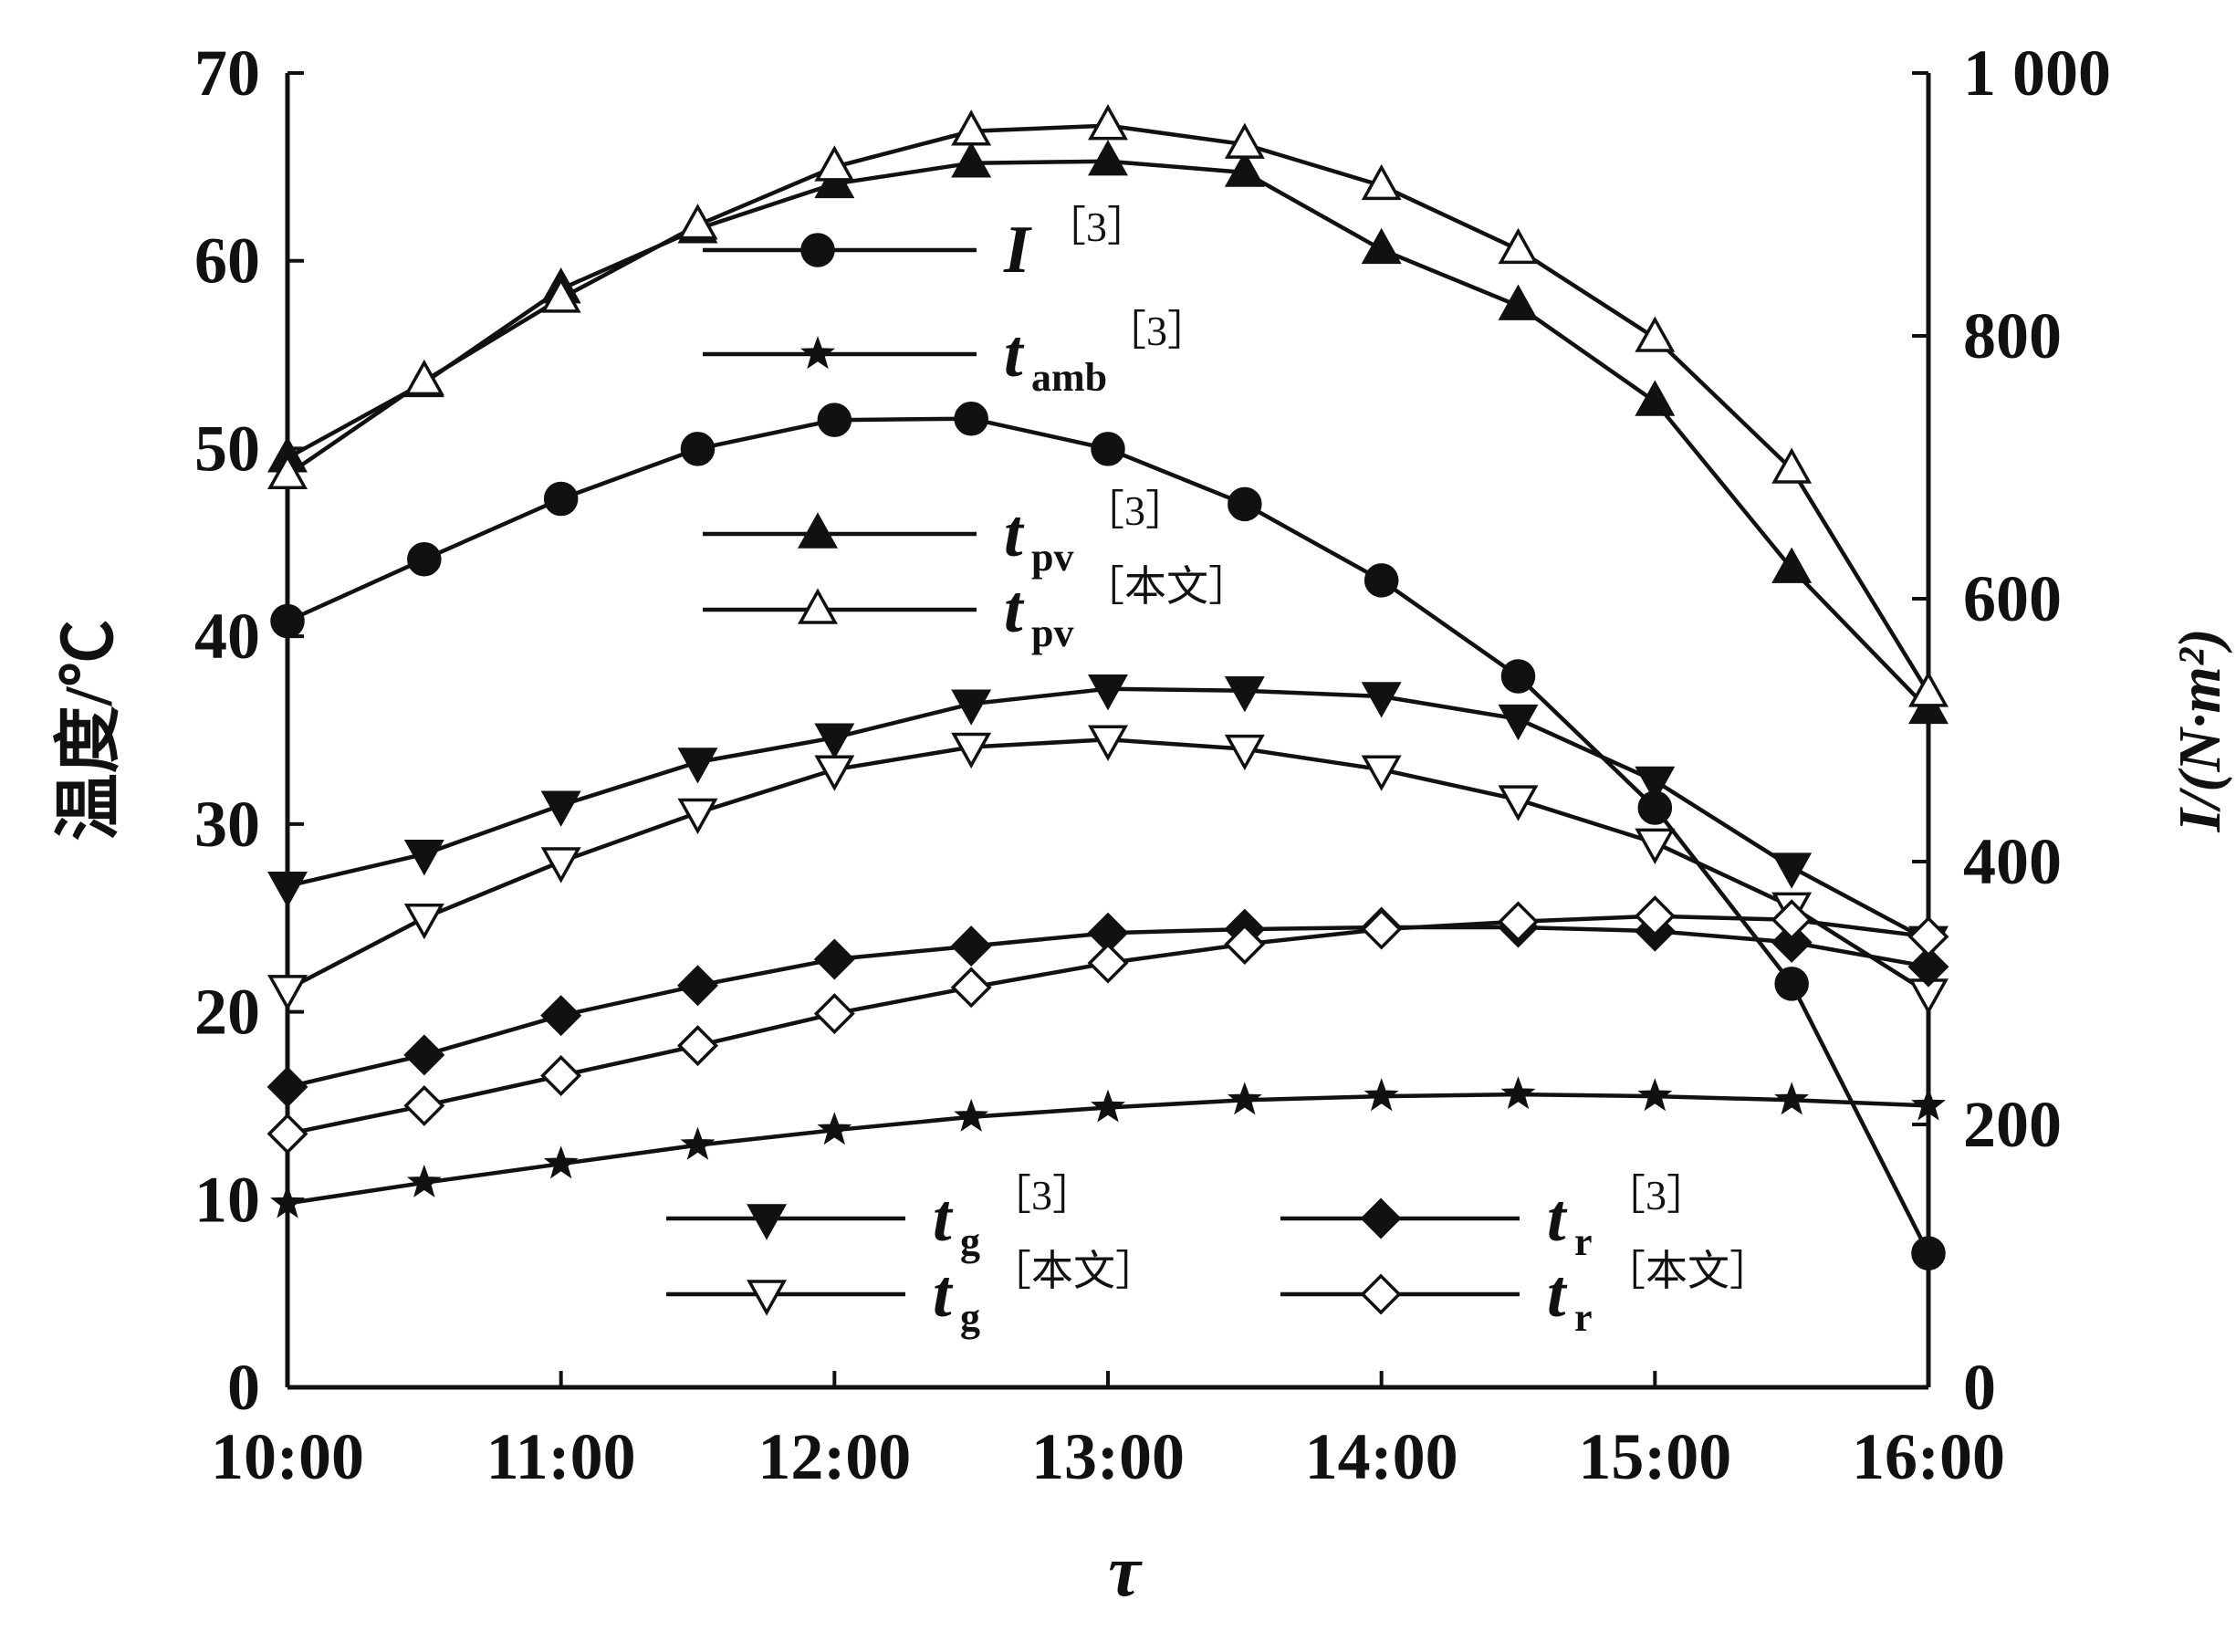 The height and width of the screenshot is (1652, 2236). I want to click on x-tick-label: 16:00, so click(1928, 1456).